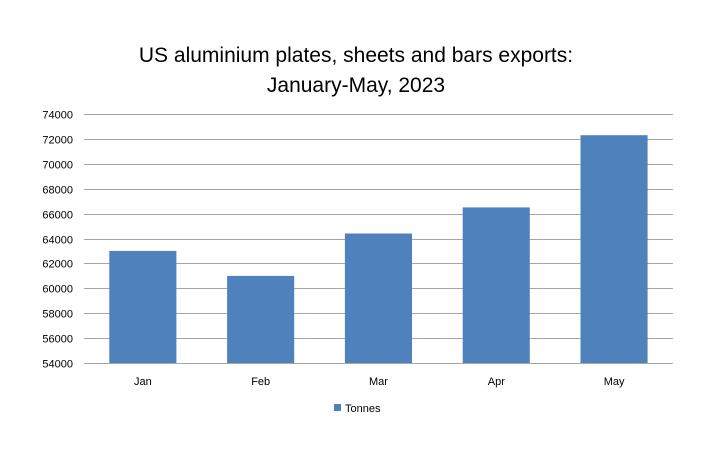 The image size is (726, 449). I want to click on x-tick-label-jan: Jan, so click(143, 382).